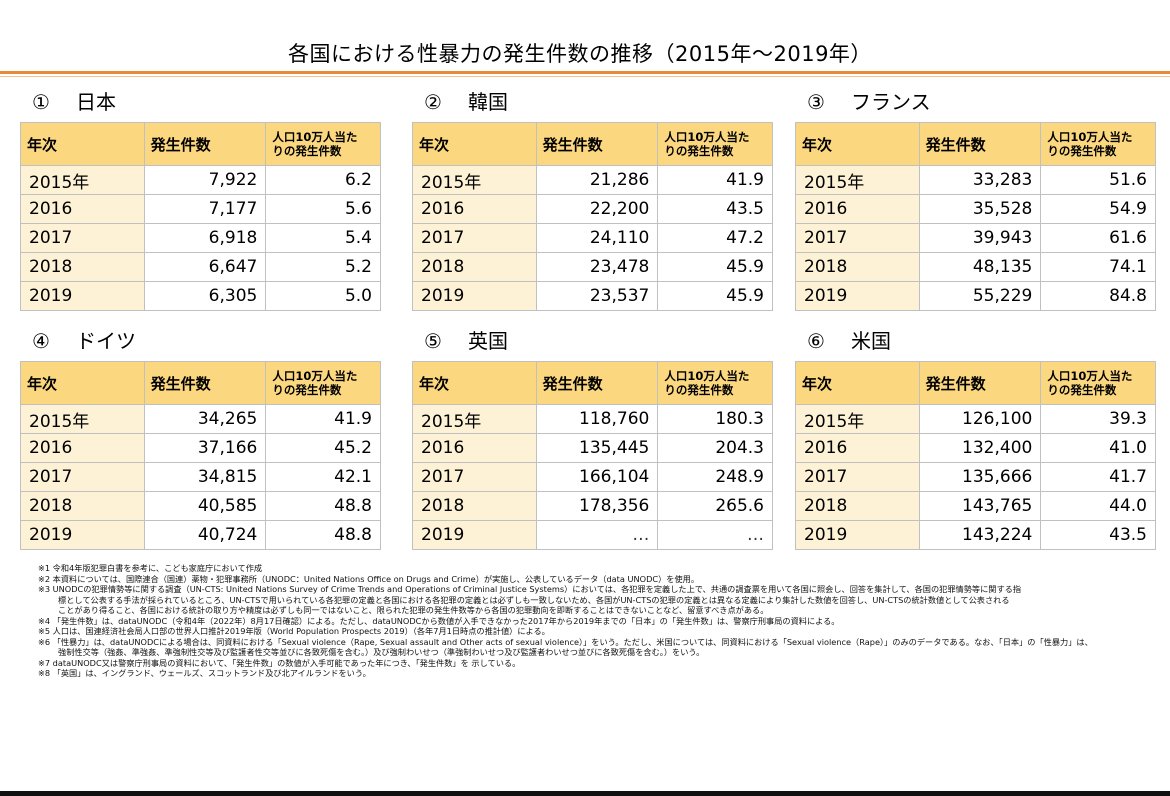 The height and width of the screenshot is (796, 1170). I want to click on header-rate: 人口10万人当た りの発生件数, so click(1098, 144).